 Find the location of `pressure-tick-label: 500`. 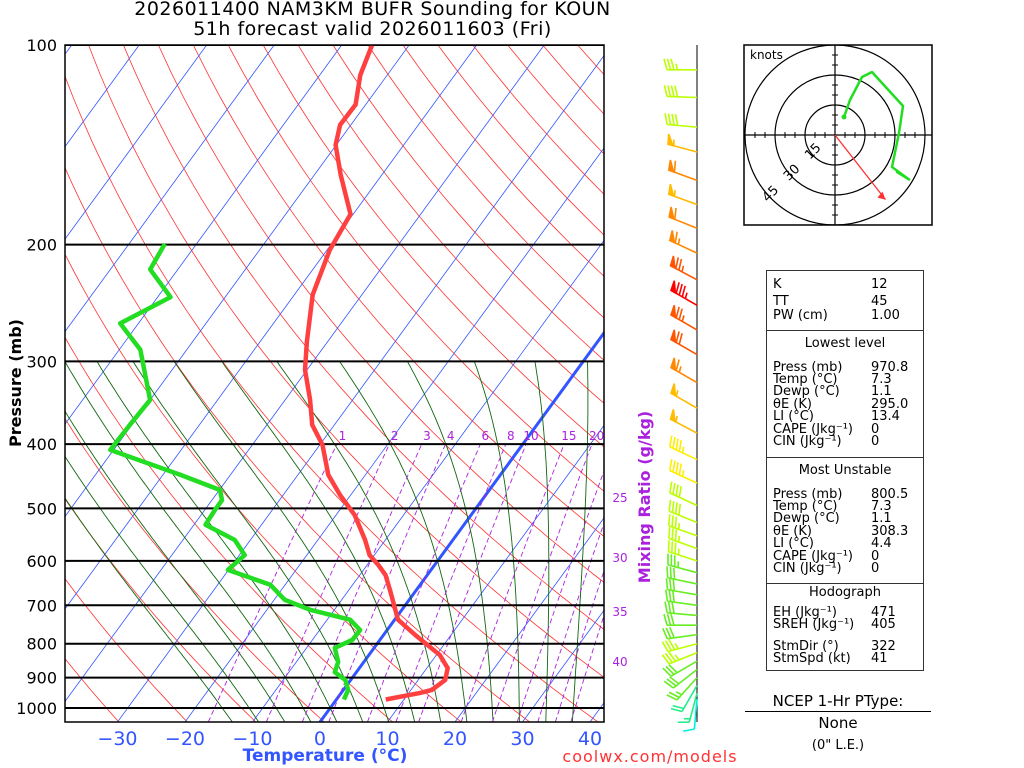

pressure-tick-label: 500 is located at coordinates (41, 508).